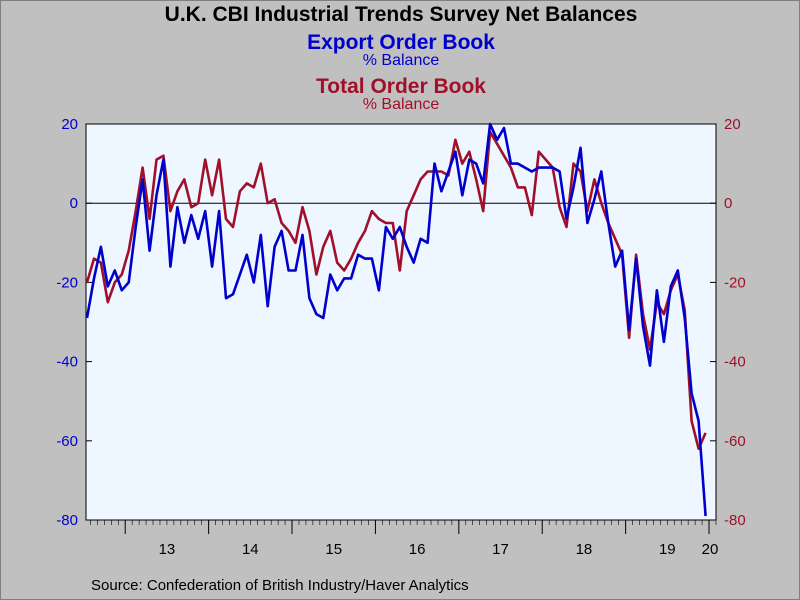 Image resolution: width=800 pixels, height=600 pixels. What do you see at coordinates (250, 549) in the screenshot?
I see `x-tick-label: 14` at bounding box center [250, 549].